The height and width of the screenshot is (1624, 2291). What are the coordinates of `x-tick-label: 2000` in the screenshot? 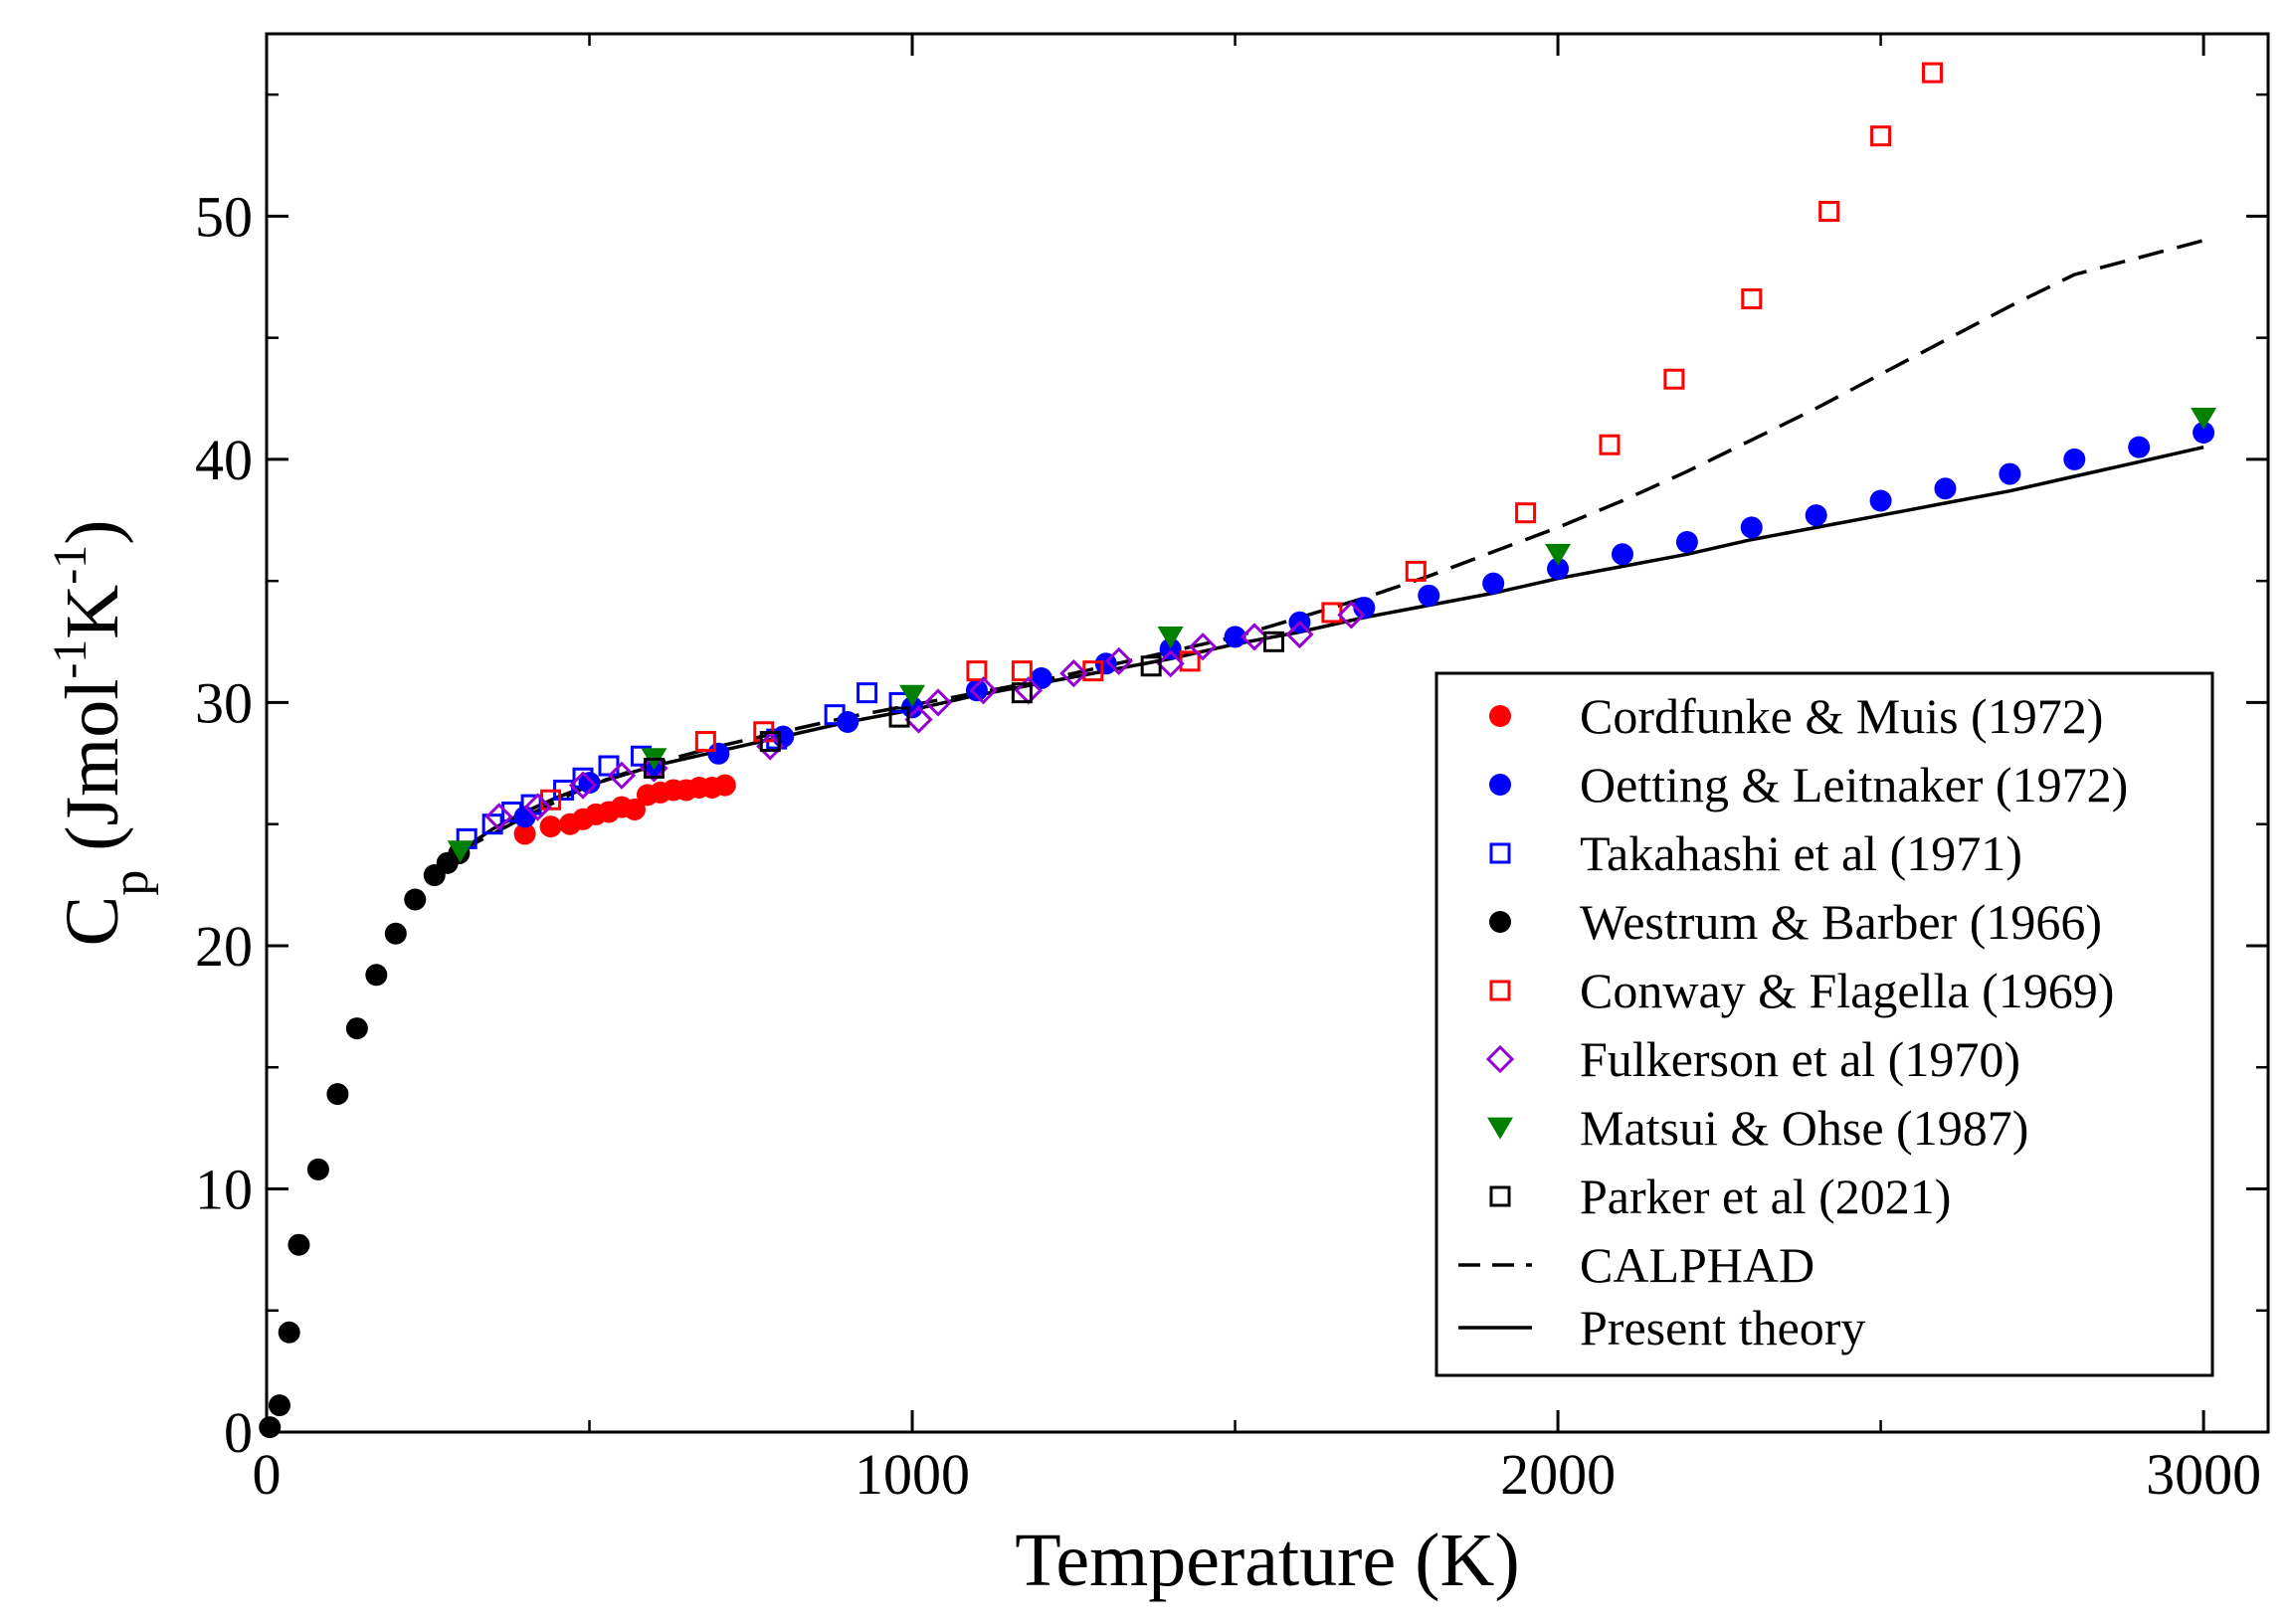 It's located at (1558, 1474).